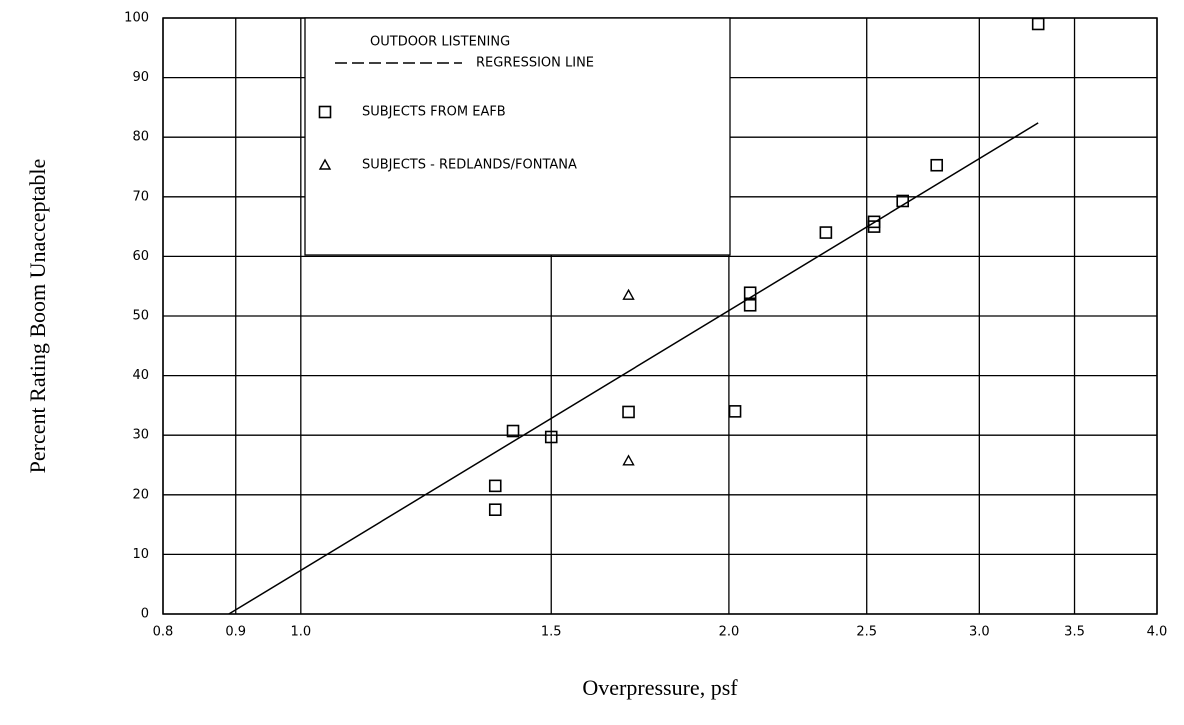  What do you see at coordinates (235, 632) in the screenshot?
I see `x-tick-label: 0.9` at bounding box center [235, 632].